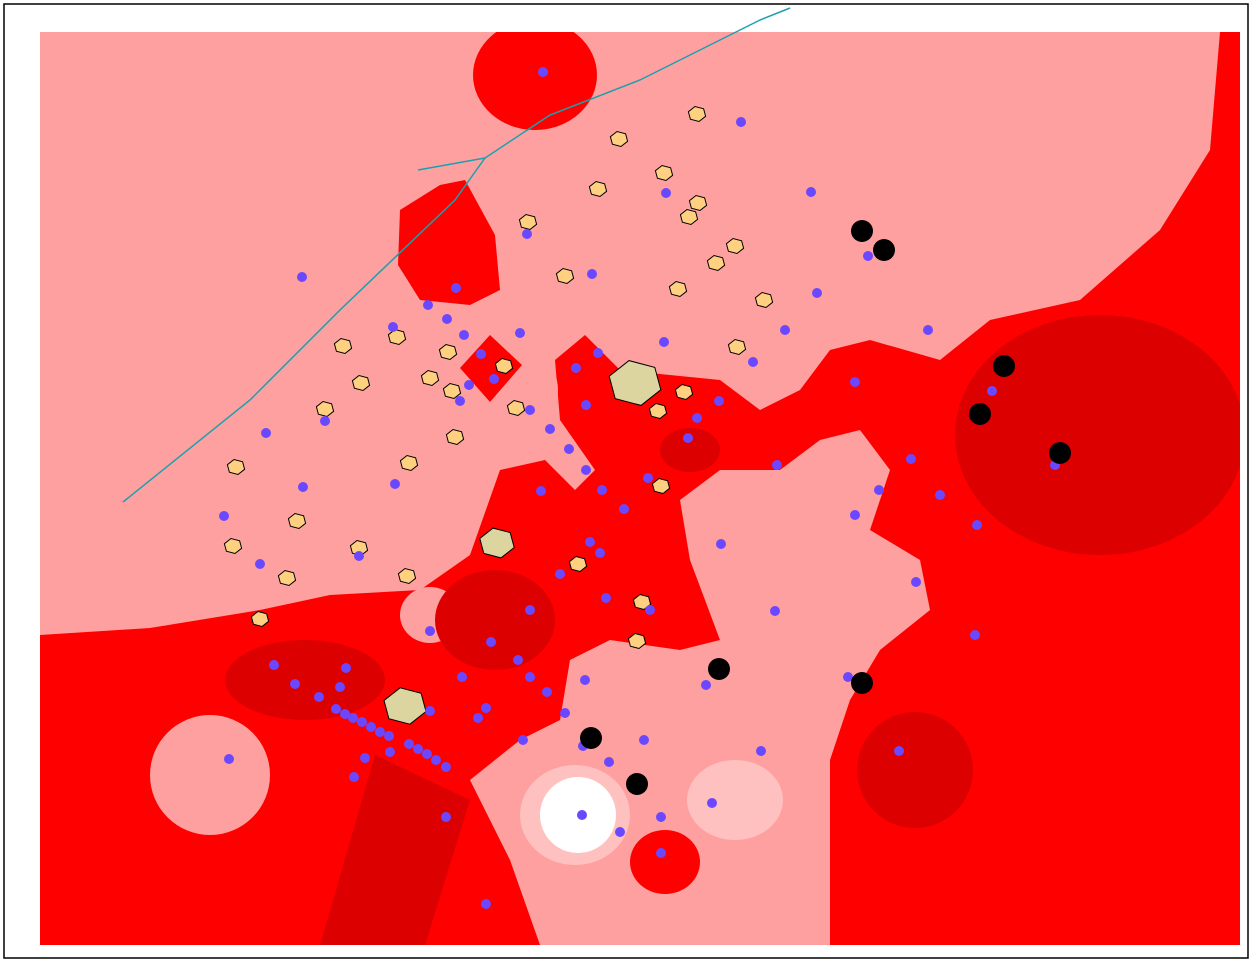 The width and height of the screenshot is (1253, 963). Describe the element at coordinates (451, 164) in the screenshot. I see `river` at that location.